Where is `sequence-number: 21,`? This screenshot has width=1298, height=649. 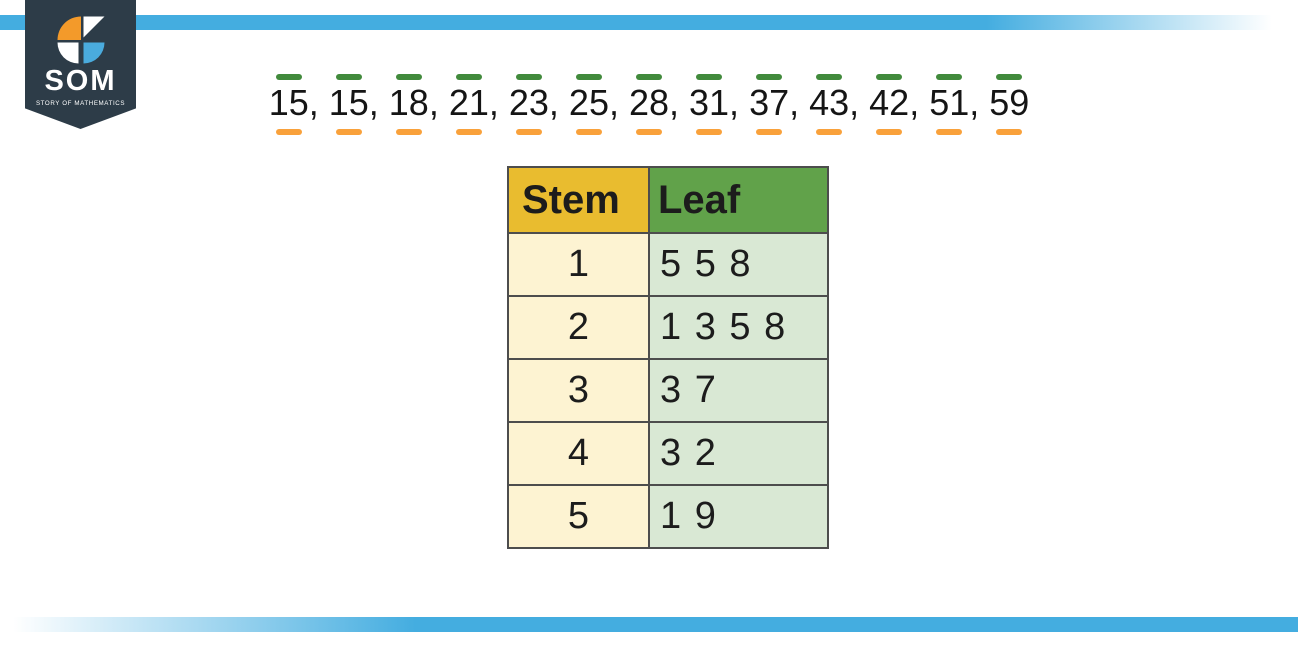
sequence-number: 21, is located at coordinates (473, 102).